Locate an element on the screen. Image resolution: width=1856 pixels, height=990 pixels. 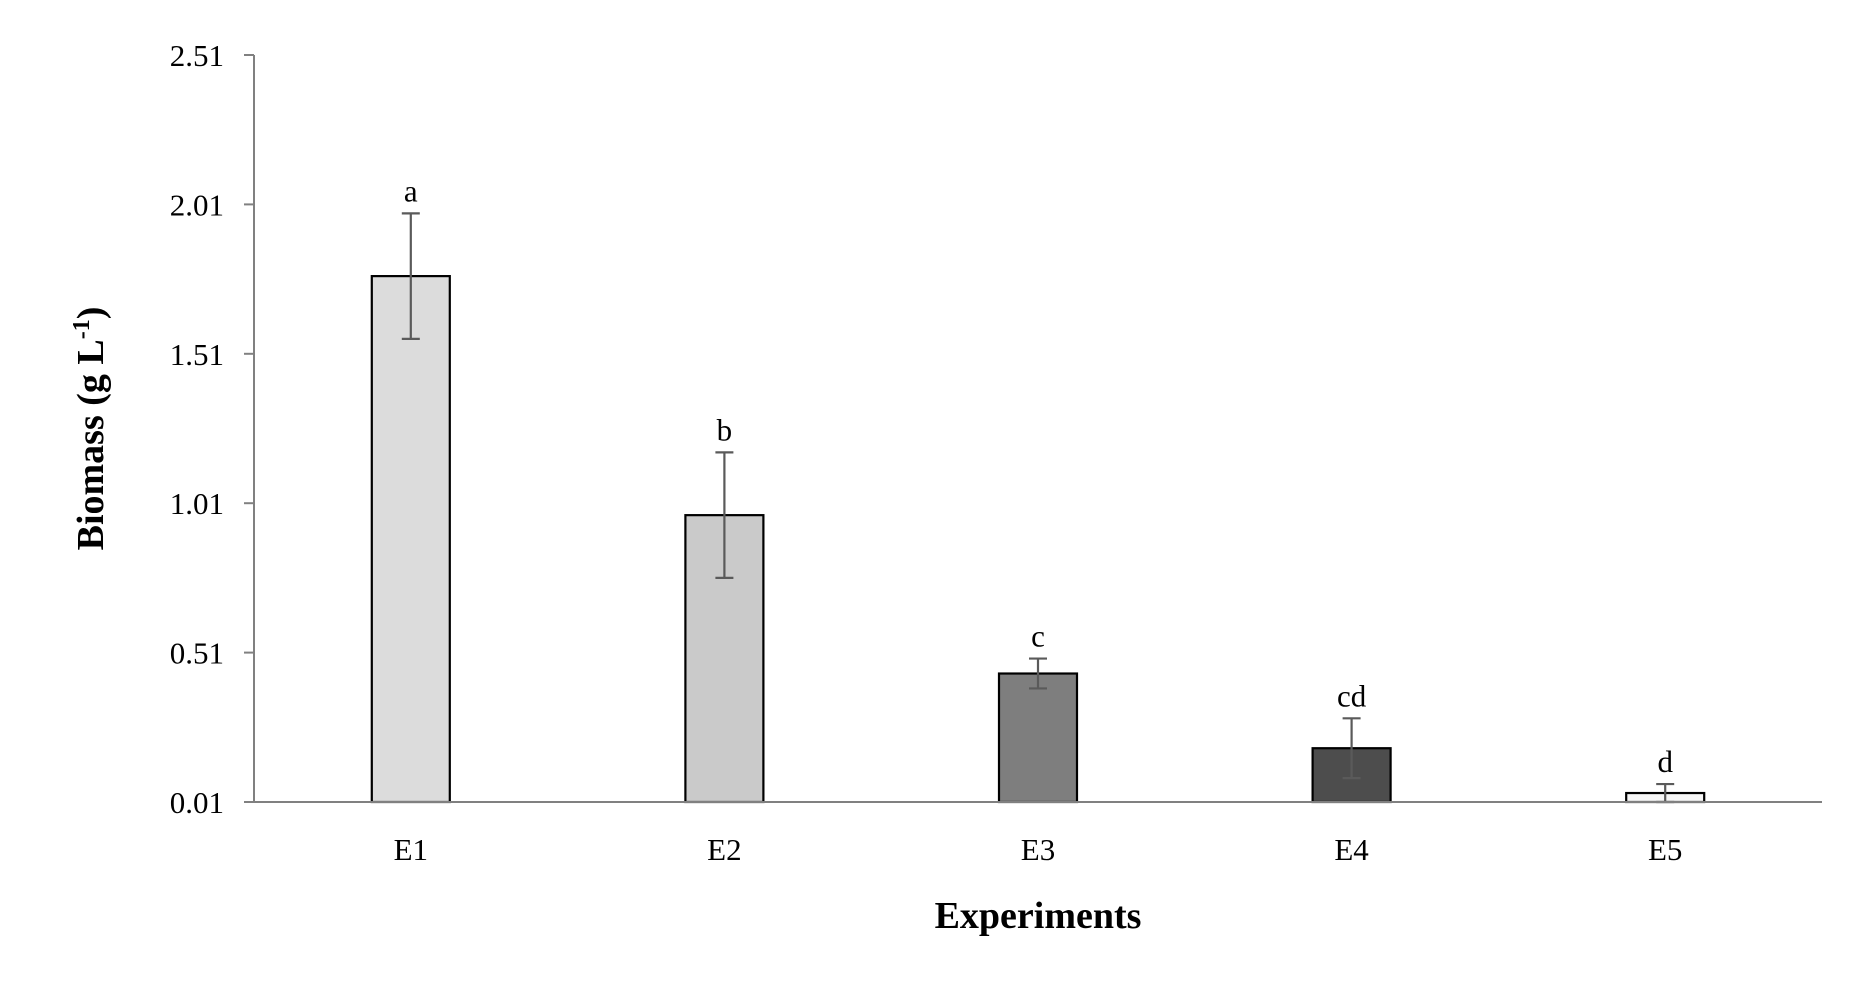
x-tick-label-e4: E4 is located at coordinates (1351, 849).